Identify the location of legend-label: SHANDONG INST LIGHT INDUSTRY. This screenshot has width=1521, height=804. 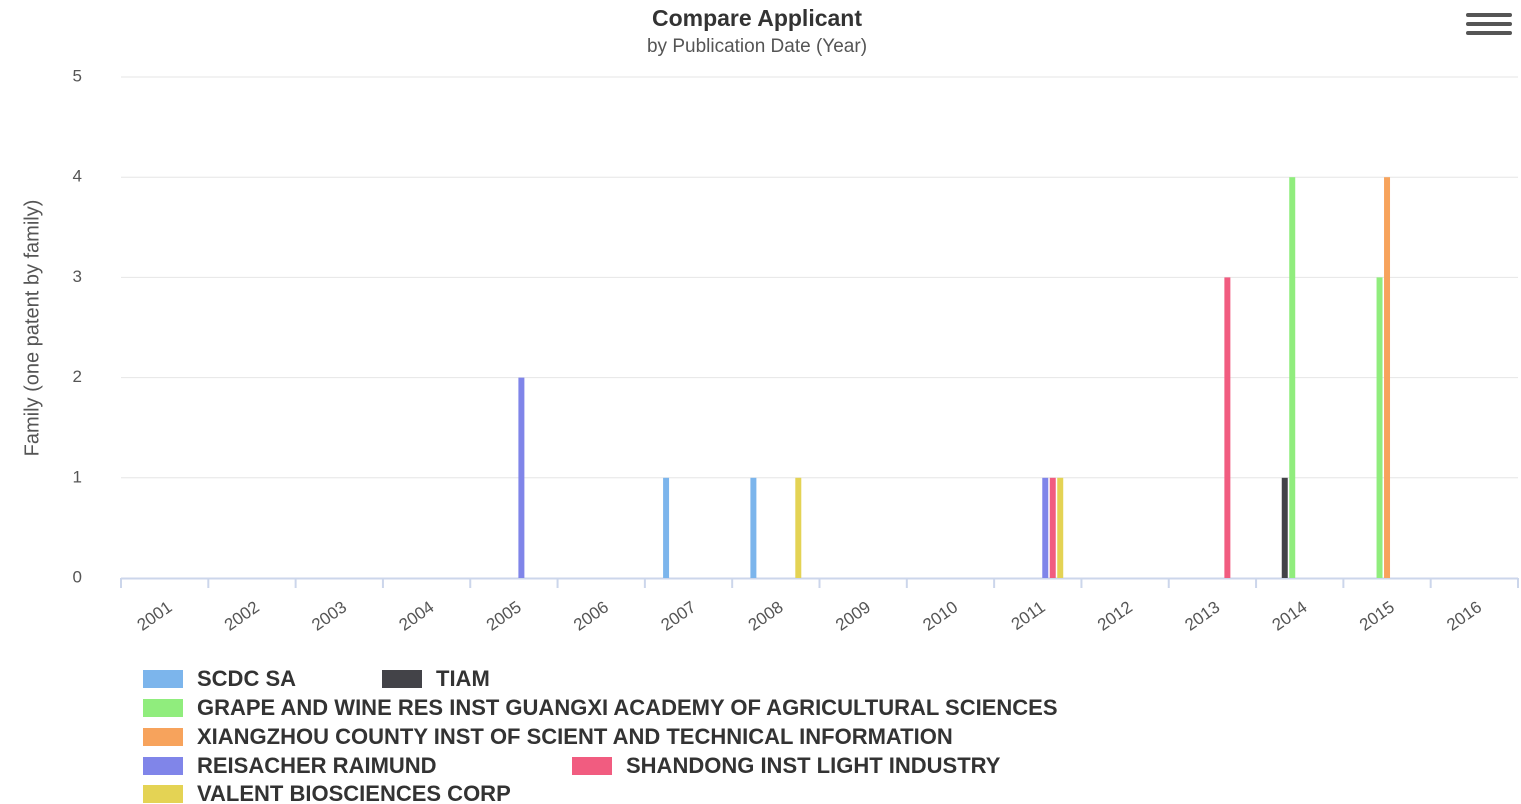
(813, 765).